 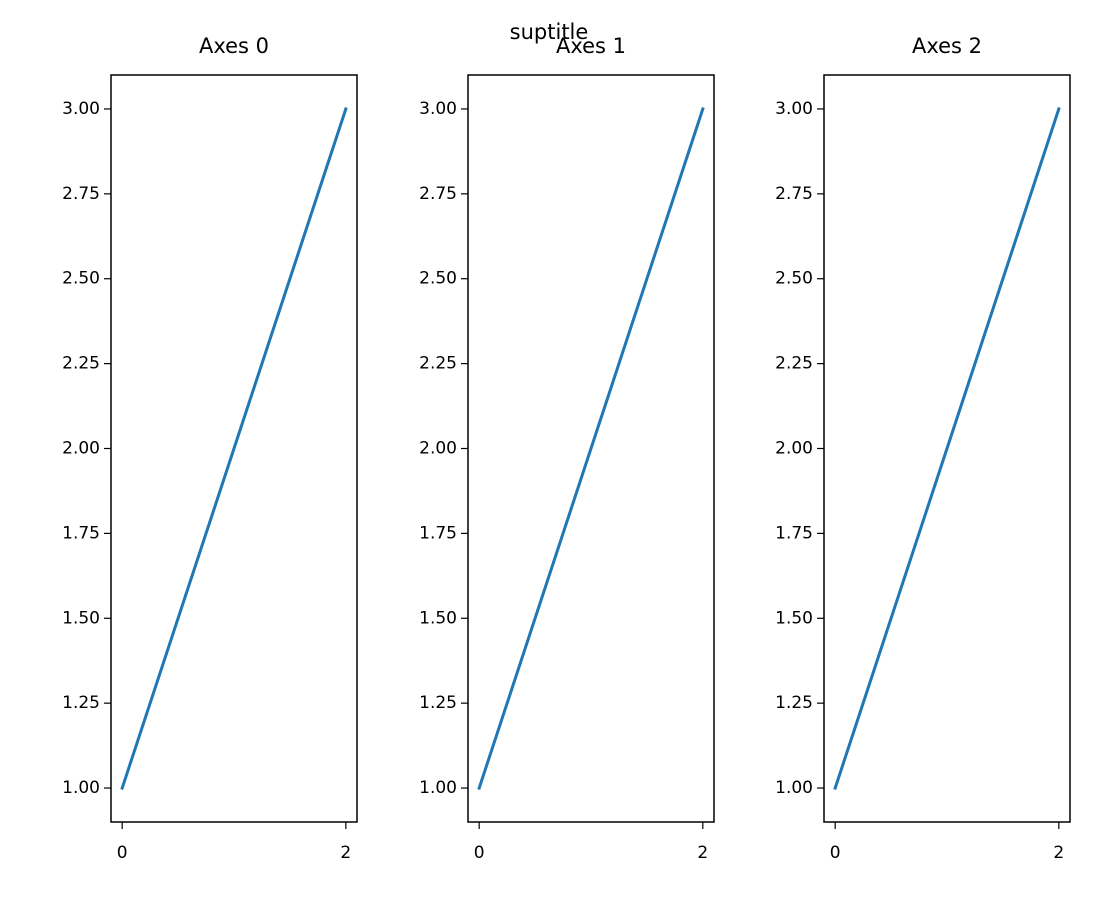 I want to click on subplot-title: Axes 2, so click(x=947, y=46).